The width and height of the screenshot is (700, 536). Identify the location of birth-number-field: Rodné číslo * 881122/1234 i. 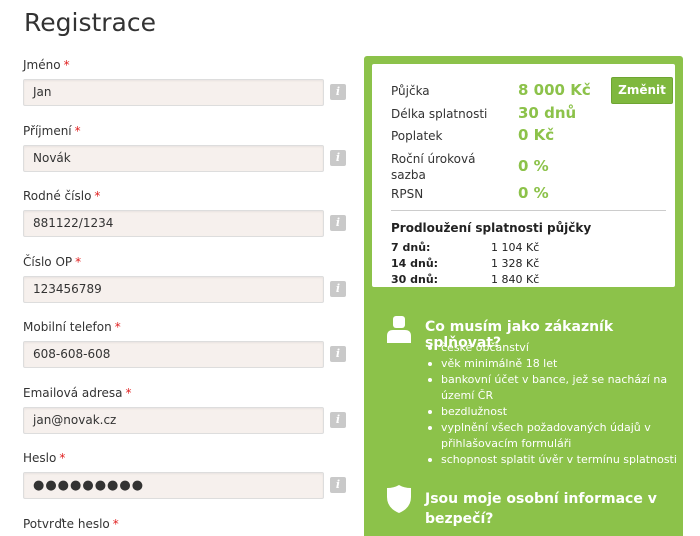
(188, 213).